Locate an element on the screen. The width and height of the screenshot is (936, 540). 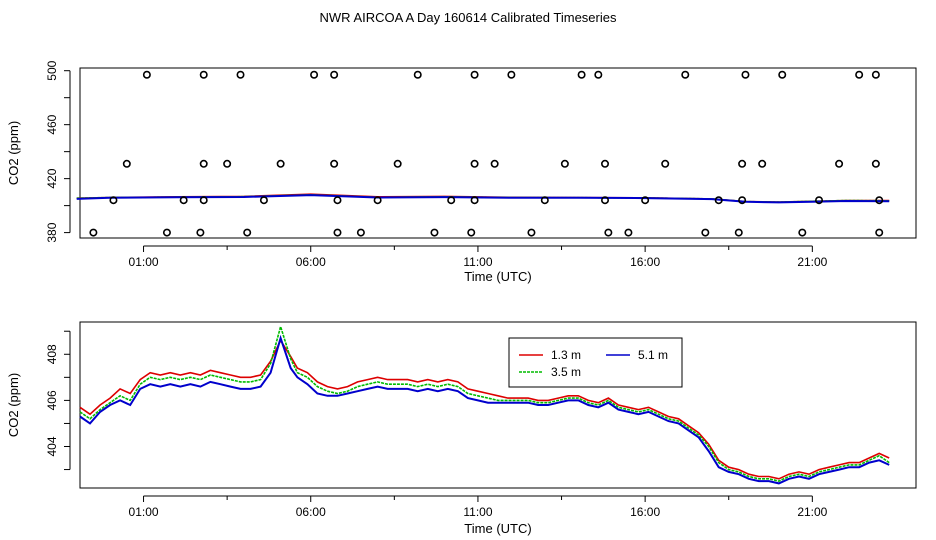
bottom-x-tick-label: 16:00 is located at coordinates (645, 512).